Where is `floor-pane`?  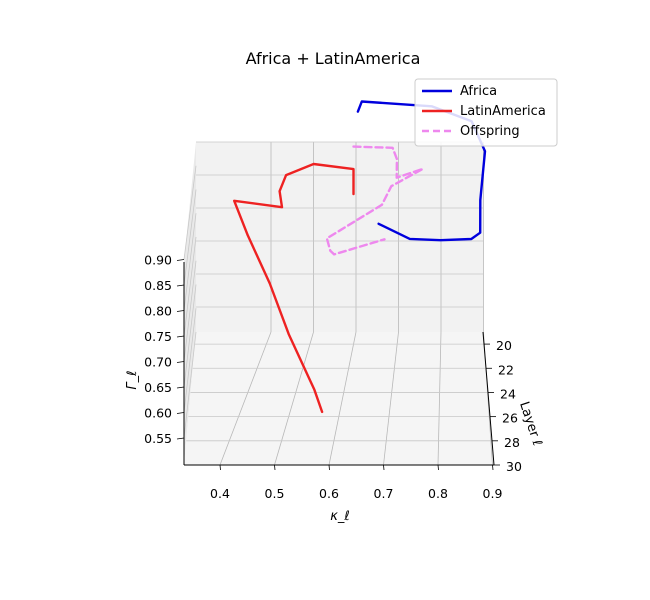 floor-pane is located at coordinates (339, 398).